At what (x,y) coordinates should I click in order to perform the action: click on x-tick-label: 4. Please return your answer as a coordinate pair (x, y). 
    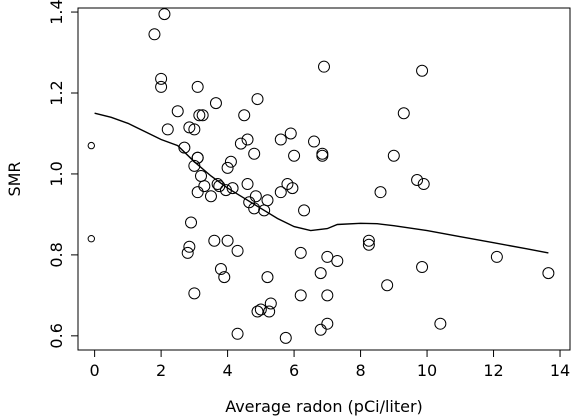
    Looking at the image, I should click on (228, 370).